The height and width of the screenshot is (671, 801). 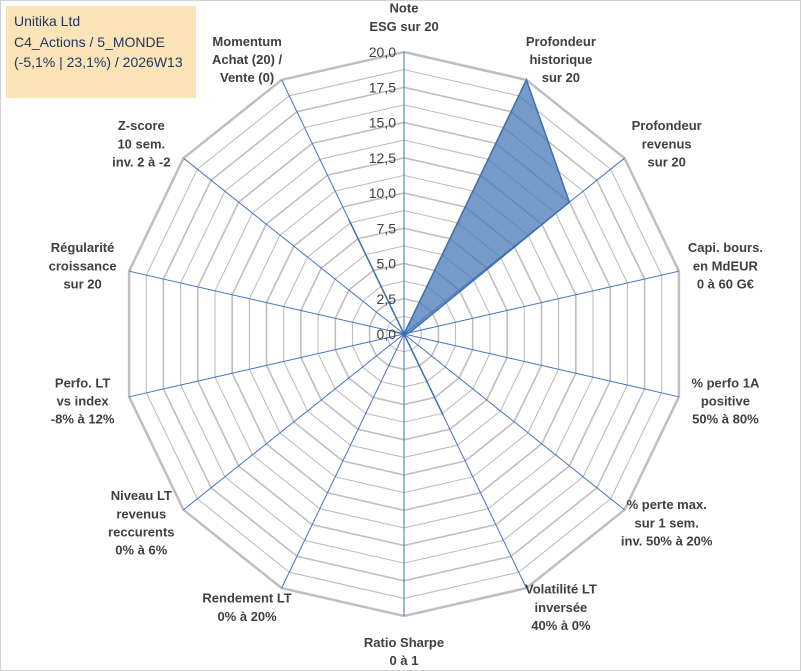 I want to click on axis-spoke-regularite, so click(x=266, y=302).